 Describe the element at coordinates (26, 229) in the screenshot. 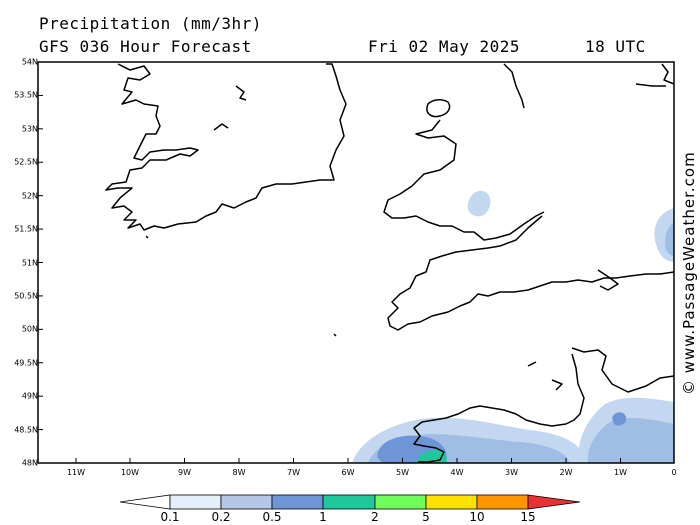

I see `lat-label: 51.5N` at that location.